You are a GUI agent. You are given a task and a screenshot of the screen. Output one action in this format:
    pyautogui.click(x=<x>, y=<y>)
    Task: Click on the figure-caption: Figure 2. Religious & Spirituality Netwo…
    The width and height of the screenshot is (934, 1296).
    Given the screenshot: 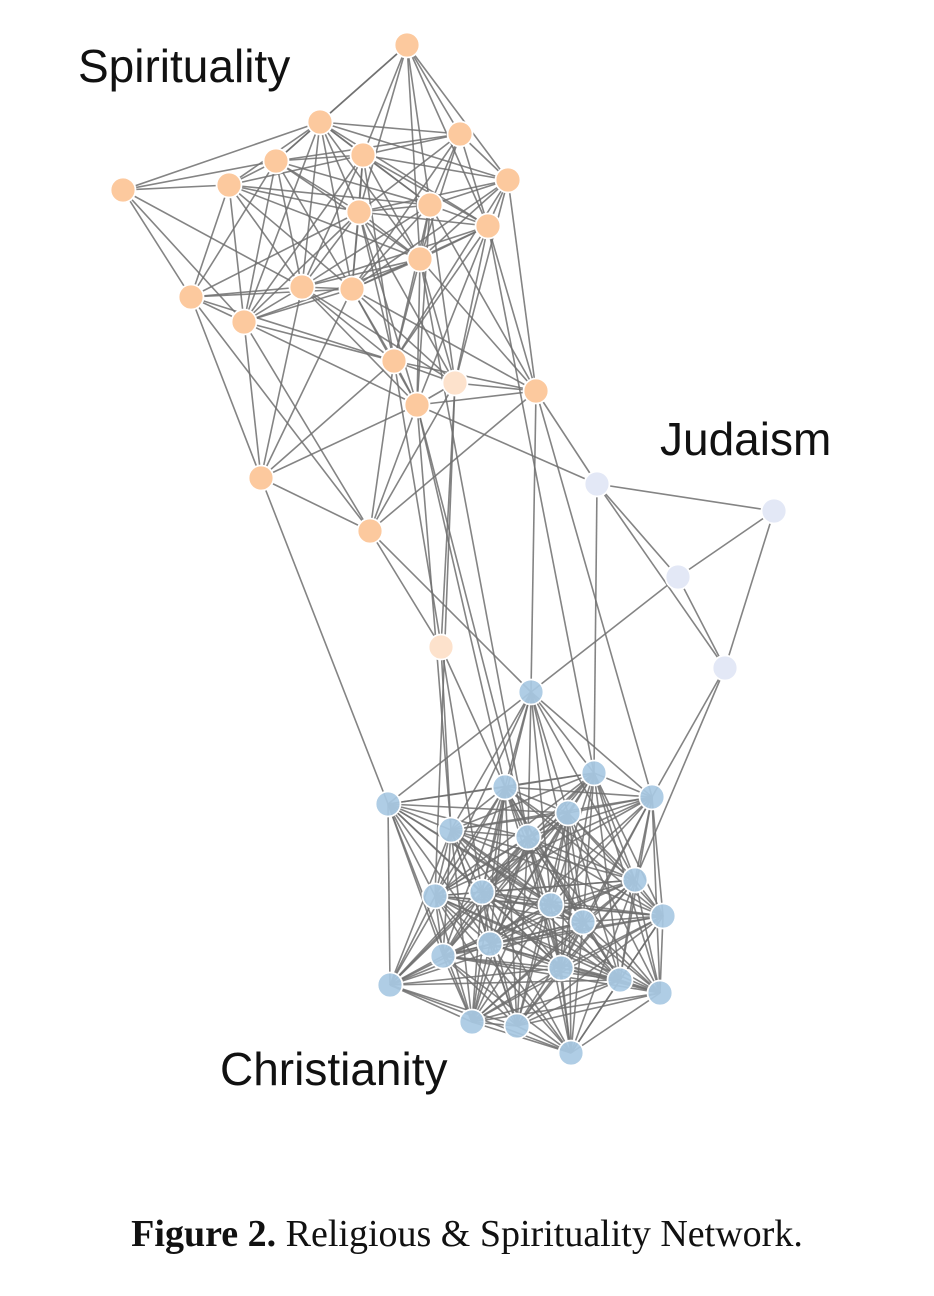 What is the action you would take?
    pyautogui.click(x=467, y=1234)
    